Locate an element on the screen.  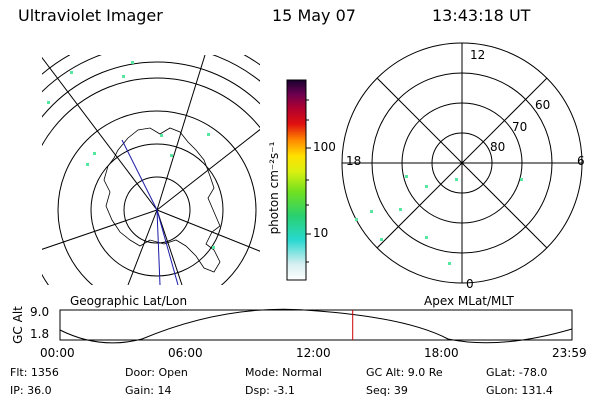
timeline-xtick-1200: 12:00 is located at coordinates (313, 353).